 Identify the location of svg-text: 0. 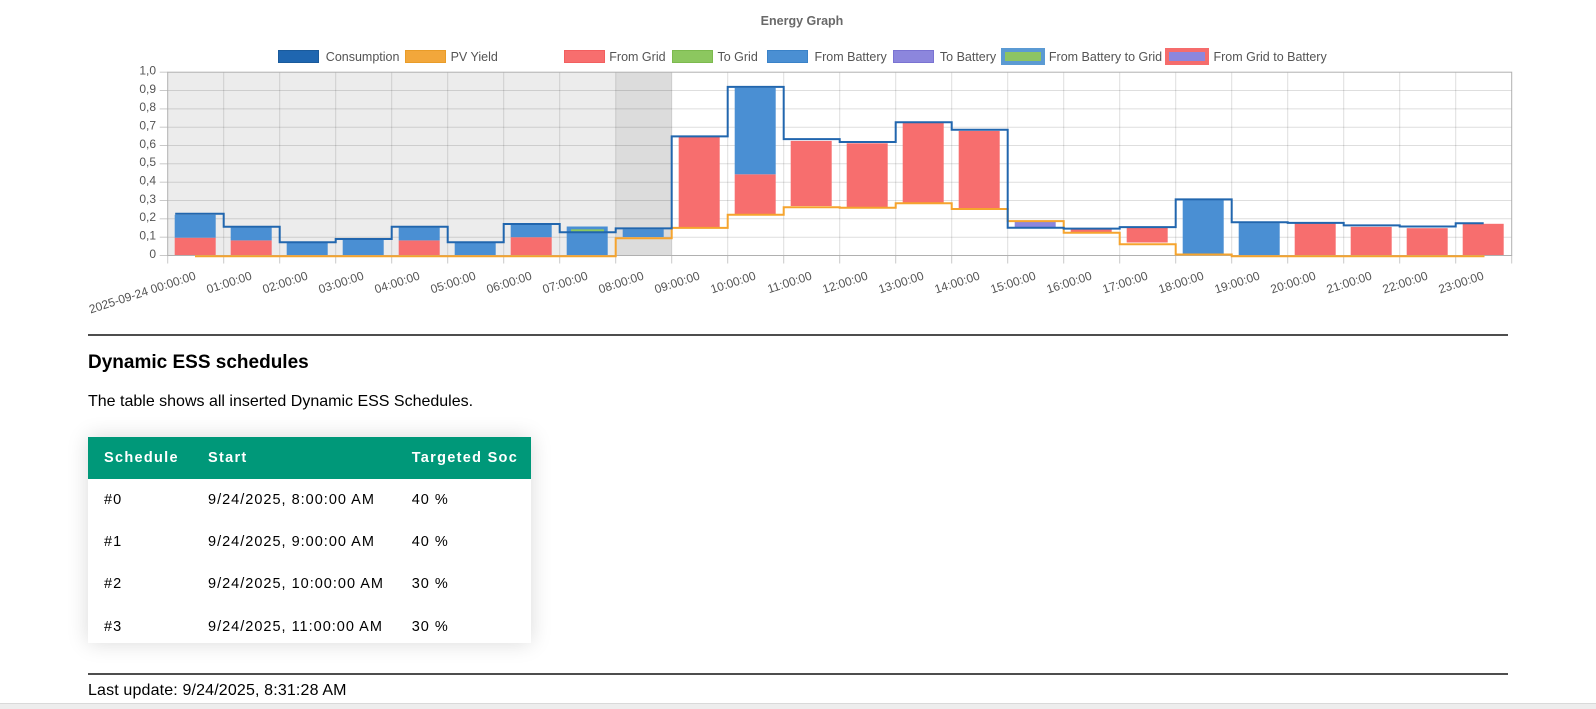
(152, 254).